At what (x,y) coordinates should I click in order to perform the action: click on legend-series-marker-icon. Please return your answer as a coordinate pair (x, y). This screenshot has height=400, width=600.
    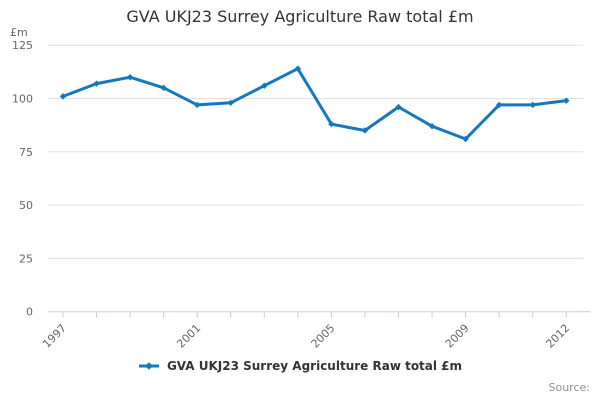
    Looking at the image, I should click on (148, 366).